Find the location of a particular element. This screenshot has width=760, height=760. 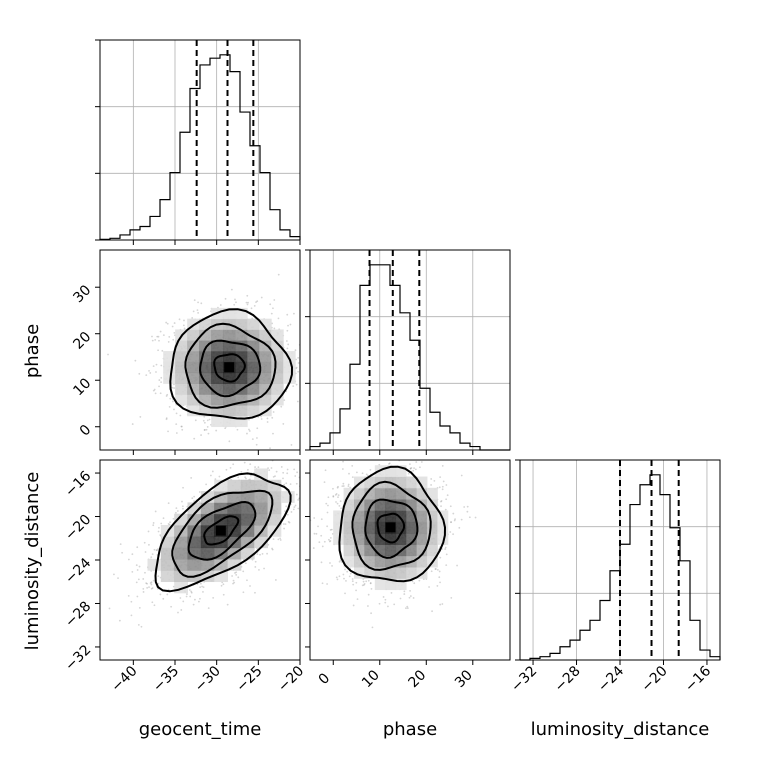

axes-frame is located at coordinates (410, 350).